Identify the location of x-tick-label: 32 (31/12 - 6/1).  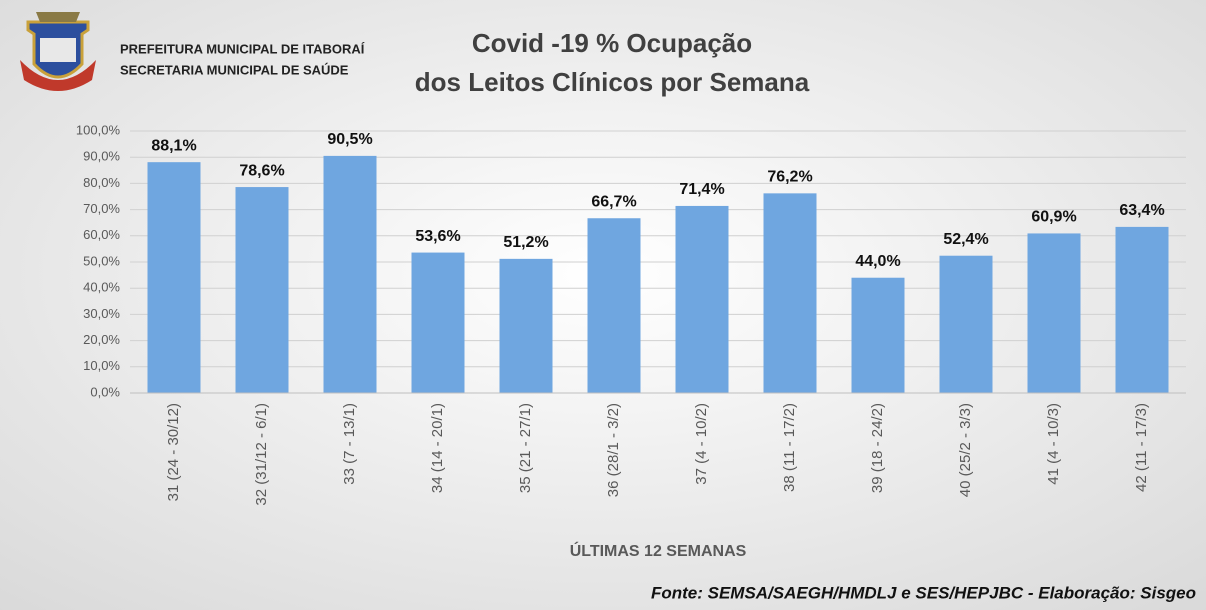
(261, 454).